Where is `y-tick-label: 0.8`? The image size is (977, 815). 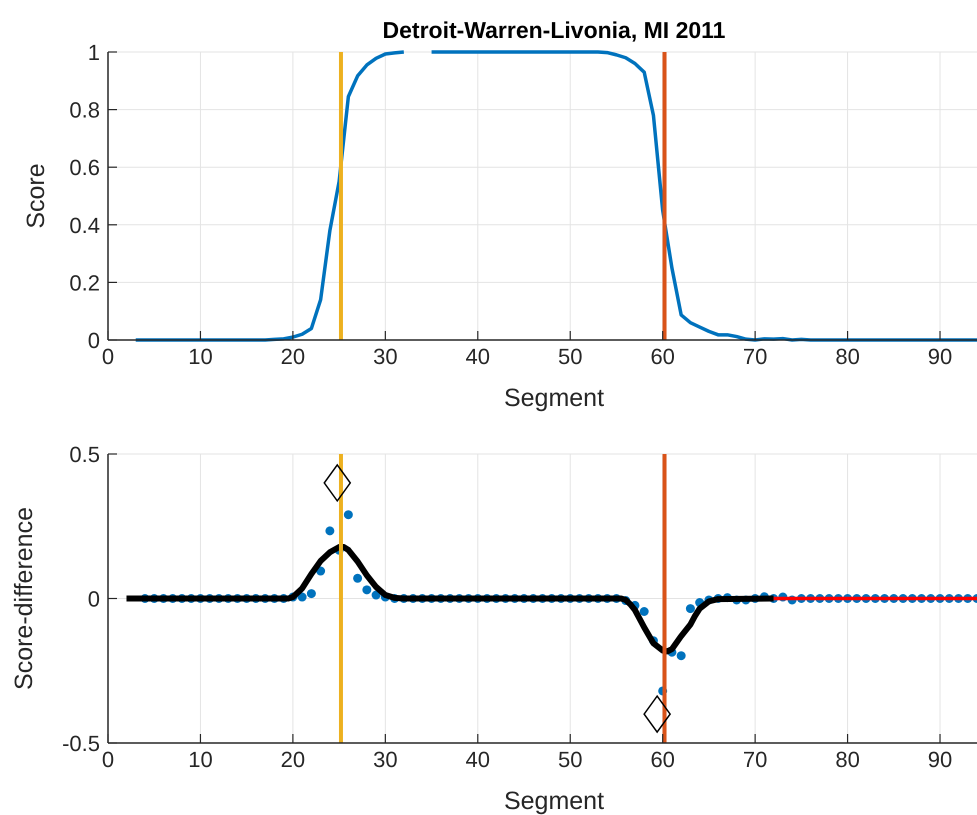
y-tick-label: 0.8 is located at coordinates (84, 110).